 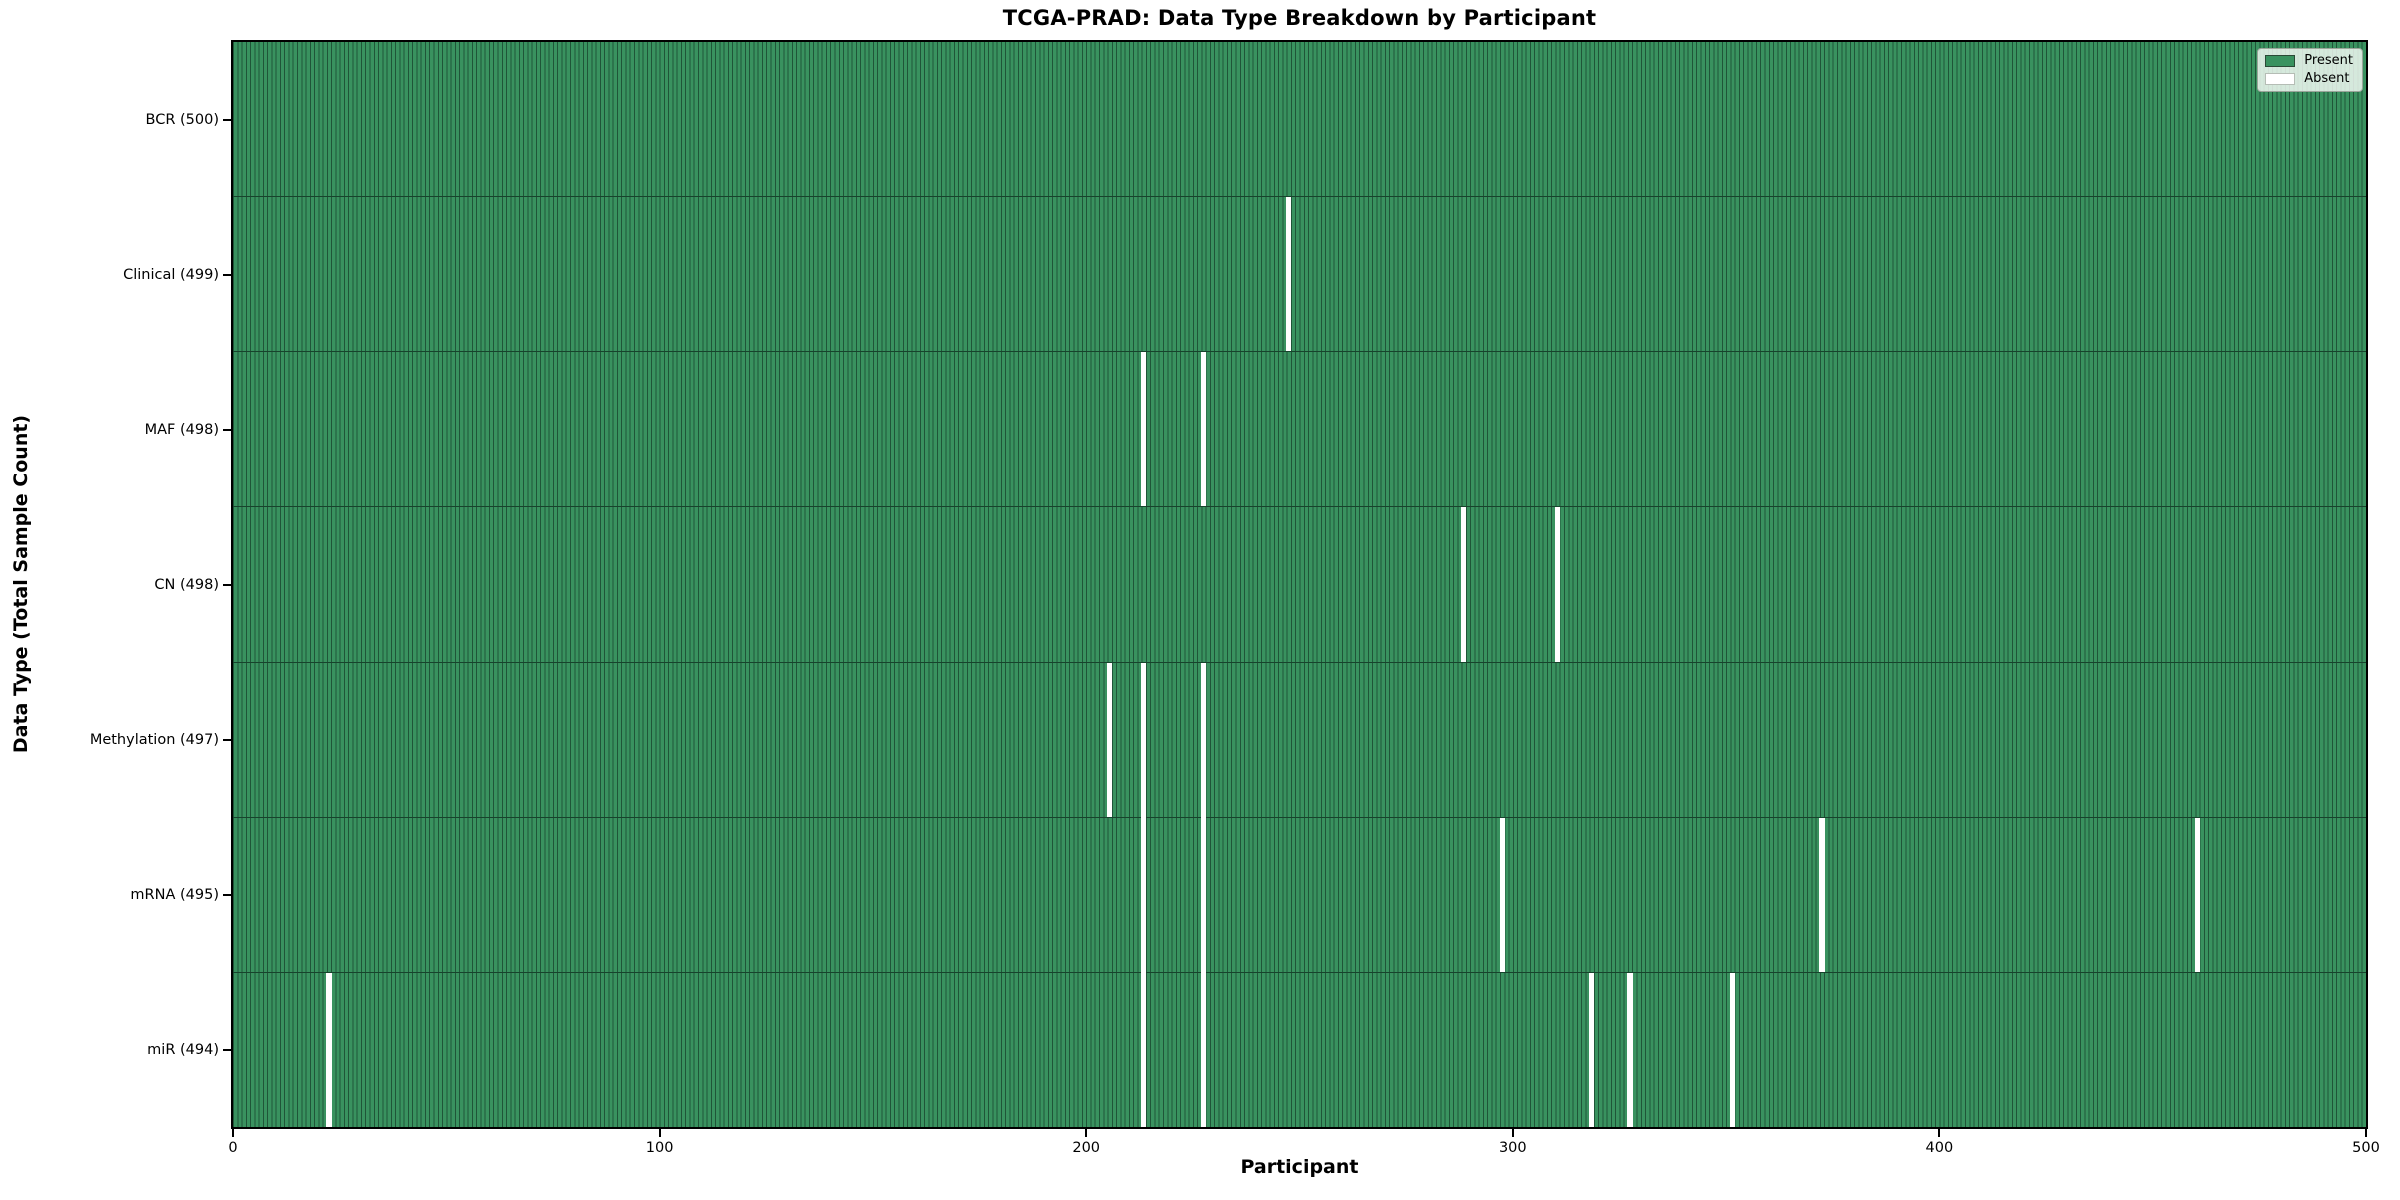 What do you see at coordinates (2280, 79) in the screenshot?
I see `absent-swatch-icon` at bounding box center [2280, 79].